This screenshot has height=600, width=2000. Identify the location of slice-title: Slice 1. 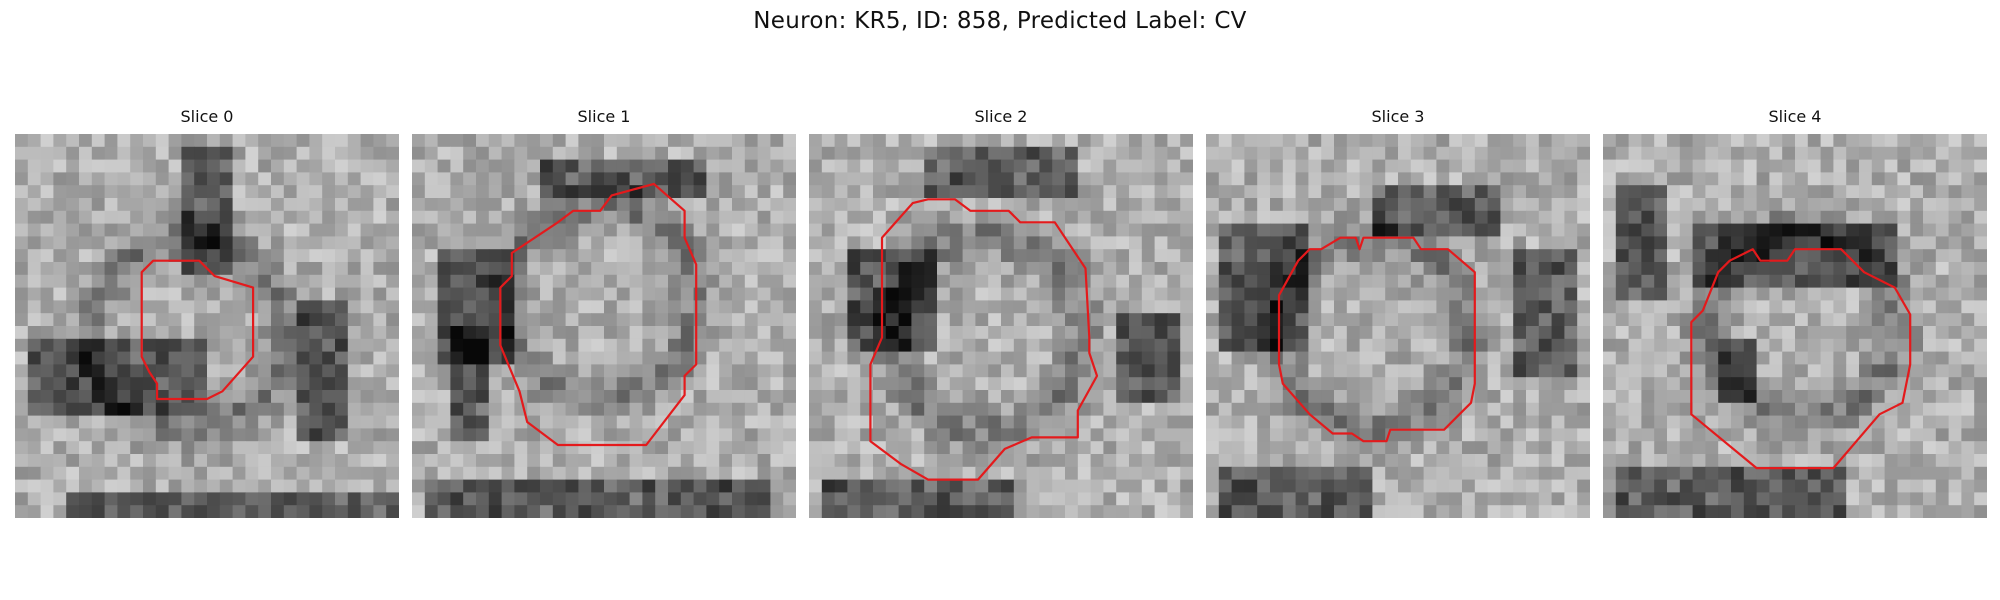
(604, 116).